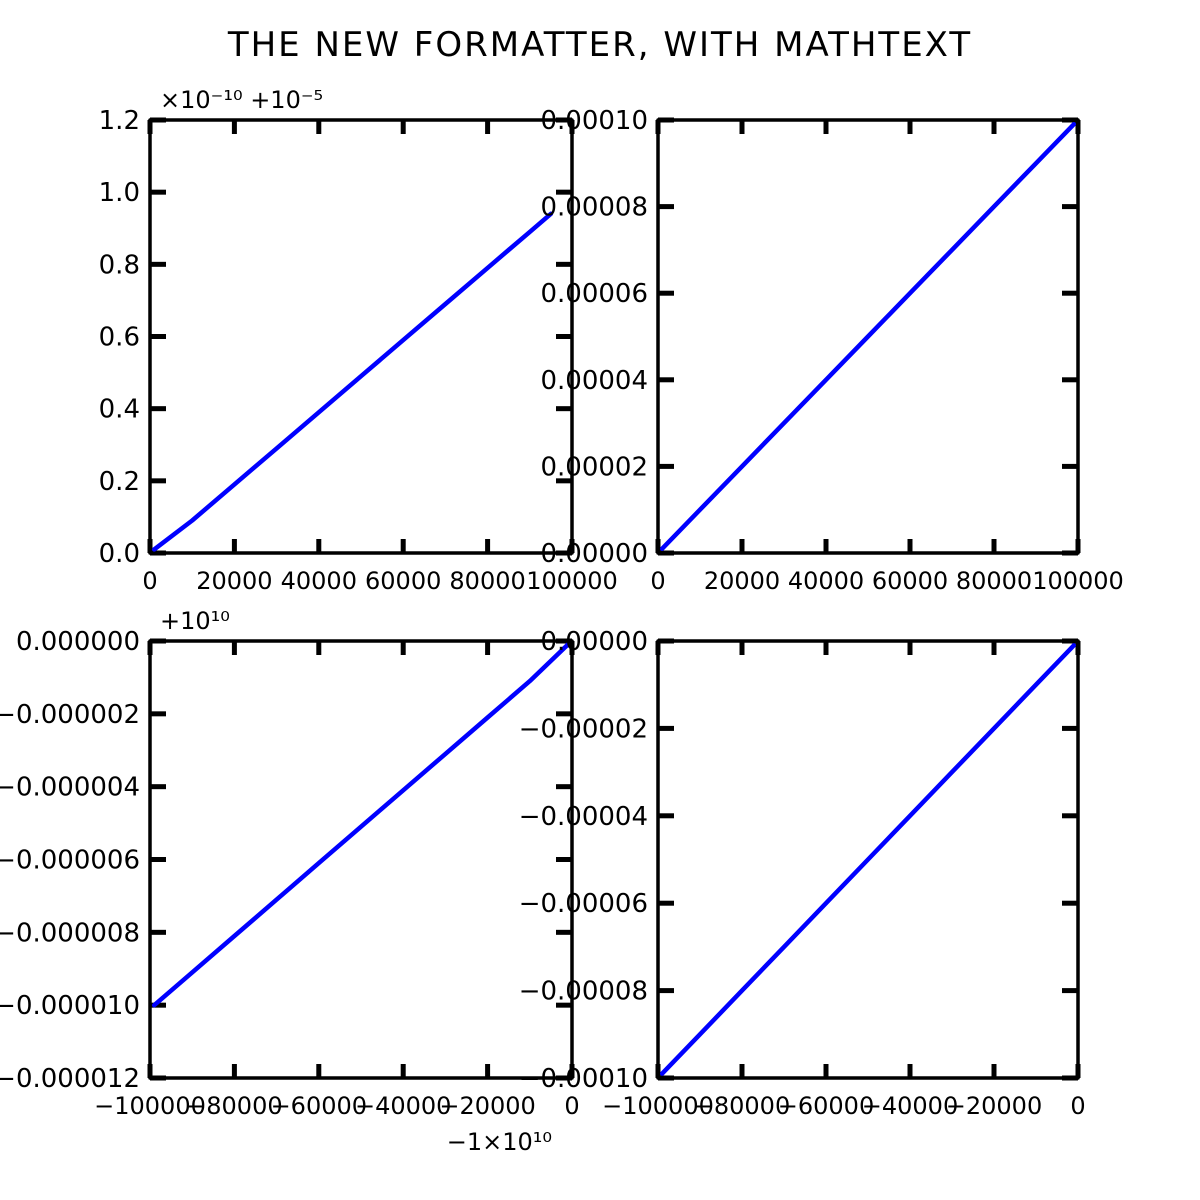 The height and width of the screenshot is (1200, 1200). What do you see at coordinates (119, 121) in the screenshot?
I see `y-tick-label: 1.2` at bounding box center [119, 121].